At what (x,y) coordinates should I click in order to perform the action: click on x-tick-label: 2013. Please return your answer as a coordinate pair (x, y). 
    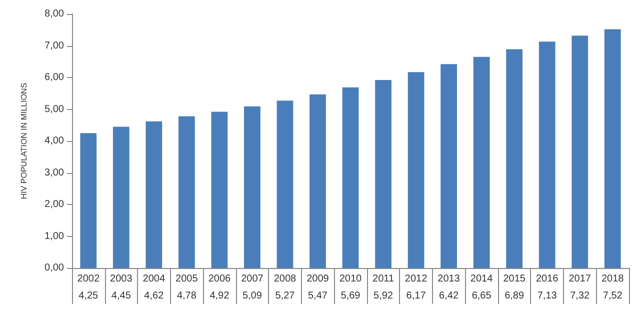
    Looking at the image, I should click on (449, 279).